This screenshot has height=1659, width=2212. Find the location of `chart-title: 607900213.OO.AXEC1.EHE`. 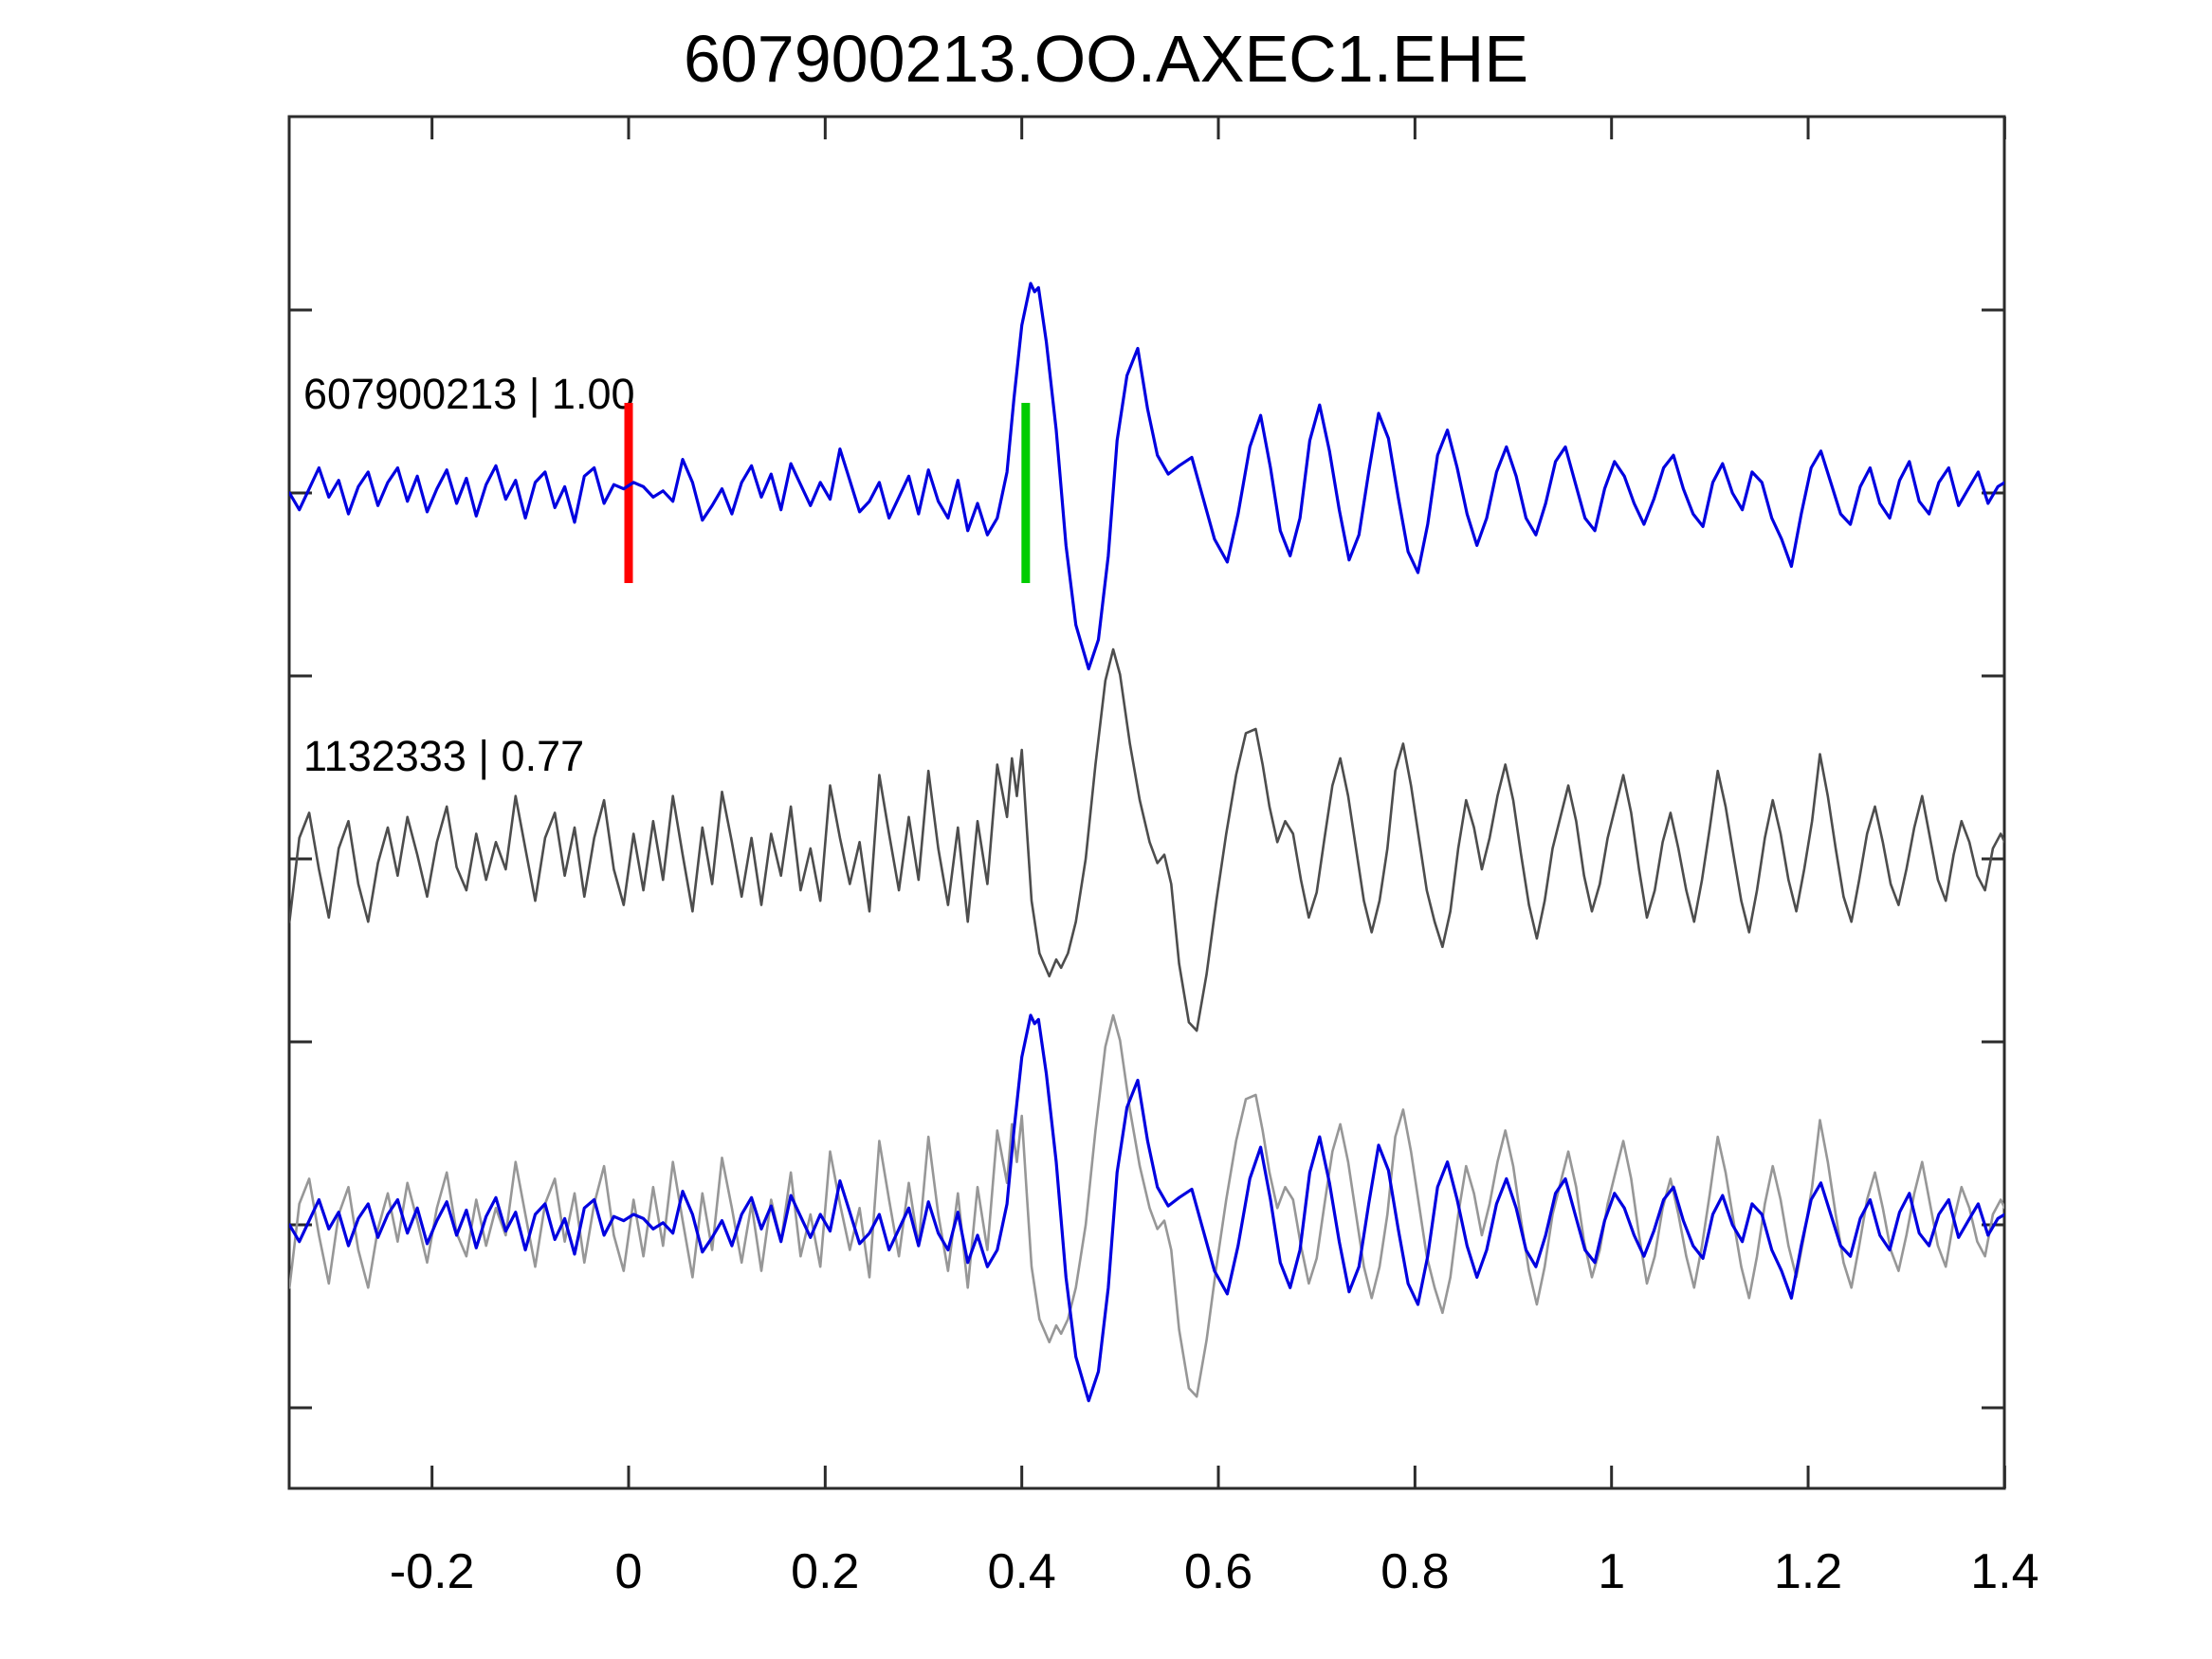

chart-title: 607900213.OO.AXEC1.EHE is located at coordinates (1106, 59).